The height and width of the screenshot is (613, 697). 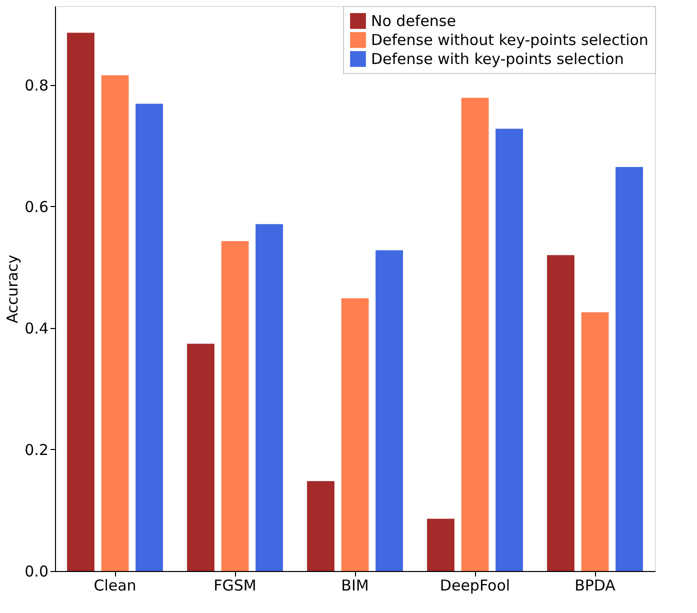 What do you see at coordinates (475, 585) in the screenshot?
I see `x-tick-label: DeepFool` at bounding box center [475, 585].